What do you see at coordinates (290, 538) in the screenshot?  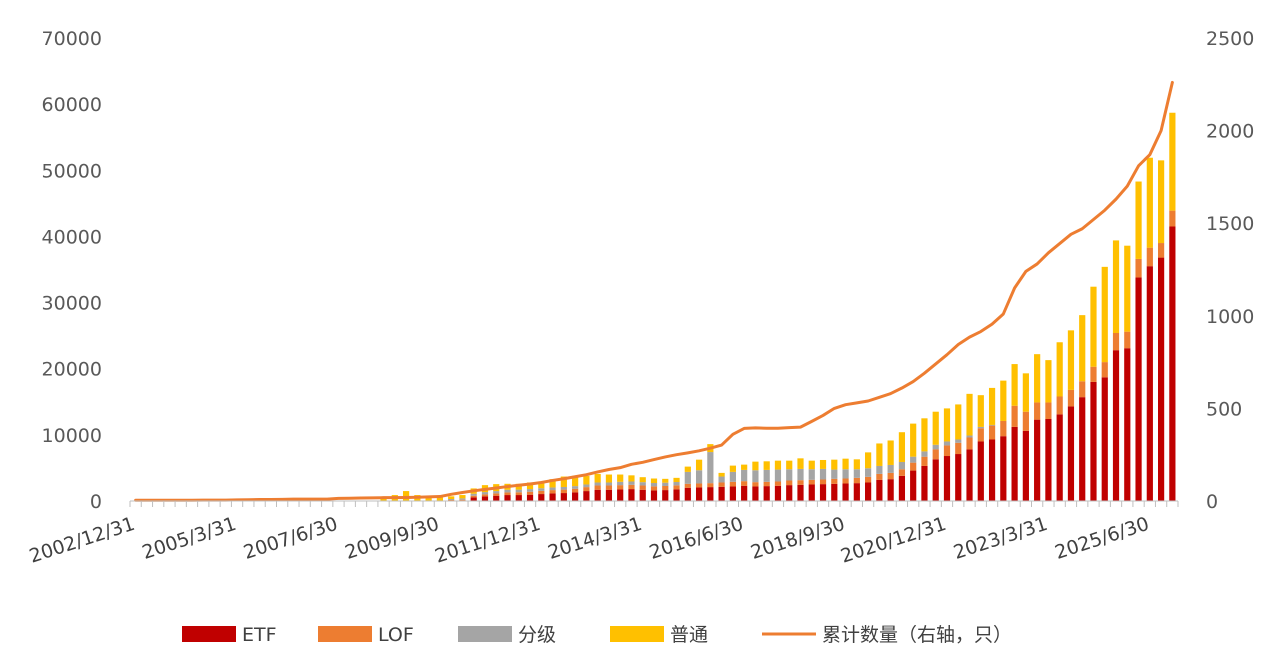 I see `x-tick-label: 2007/6/30` at bounding box center [290, 538].